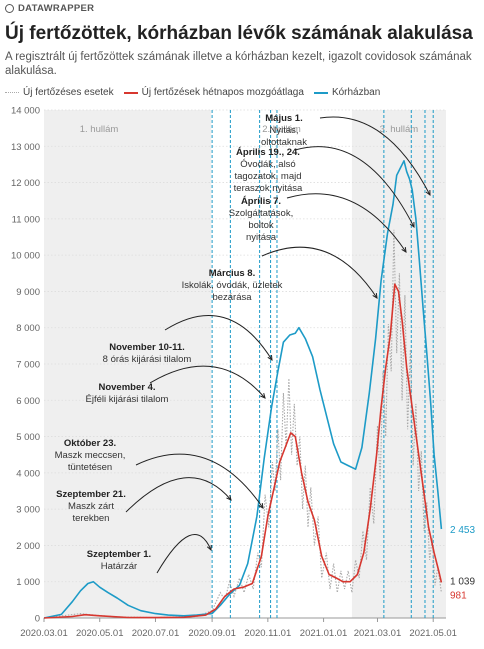  Describe the element at coordinates (232, 297) in the screenshot. I see `annotation-text: bezárása` at that location.